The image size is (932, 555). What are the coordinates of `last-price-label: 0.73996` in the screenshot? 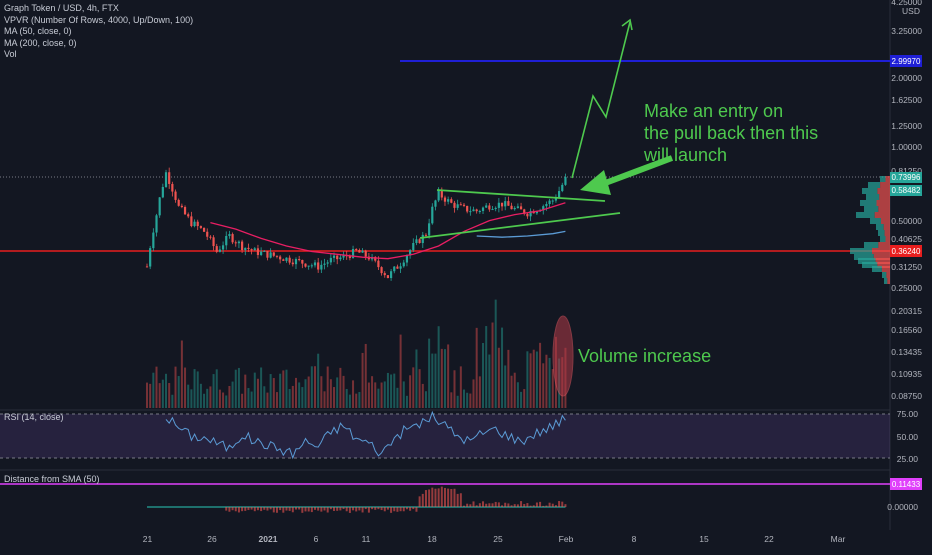 It's located at (906, 177).